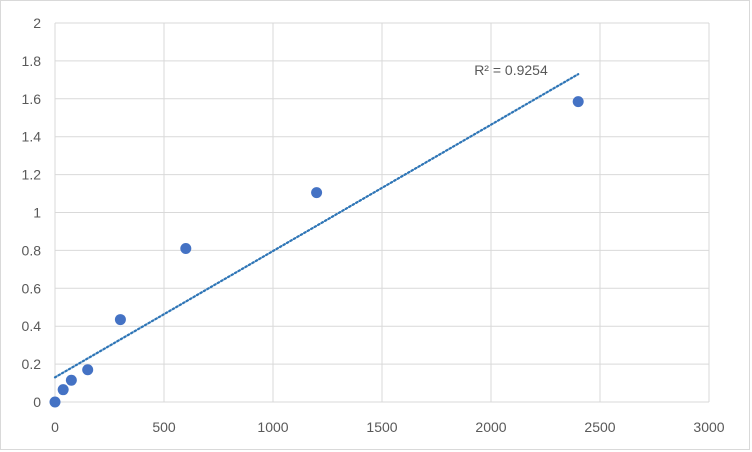 The image size is (752, 452). I want to click on r-squared-label: R² = 0.9254, so click(511, 70).